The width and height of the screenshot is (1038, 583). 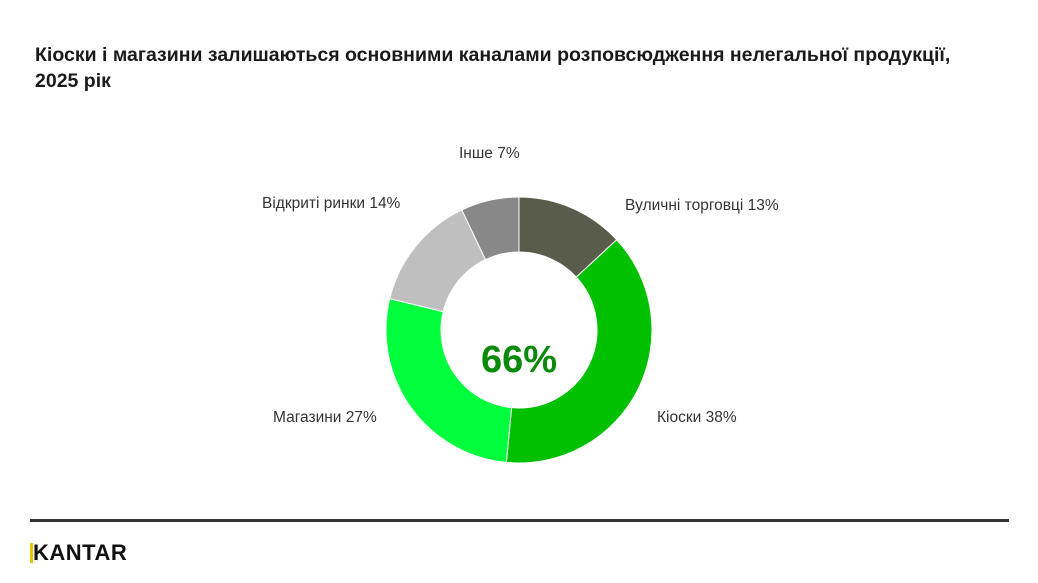 What do you see at coordinates (702, 205) in the screenshot?
I see `label-street-vendors: Вуличні торговці 13%` at bounding box center [702, 205].